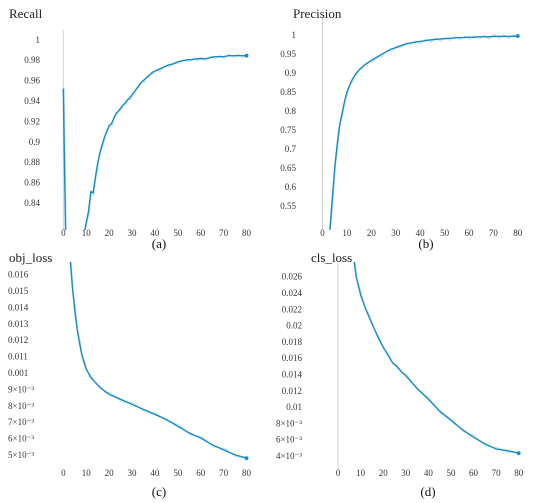 The image size is (550, 503). Describe the element at coordinates (474, 473) in the screenshot. I see `chart-4-x-tick-label: 60` at that location.